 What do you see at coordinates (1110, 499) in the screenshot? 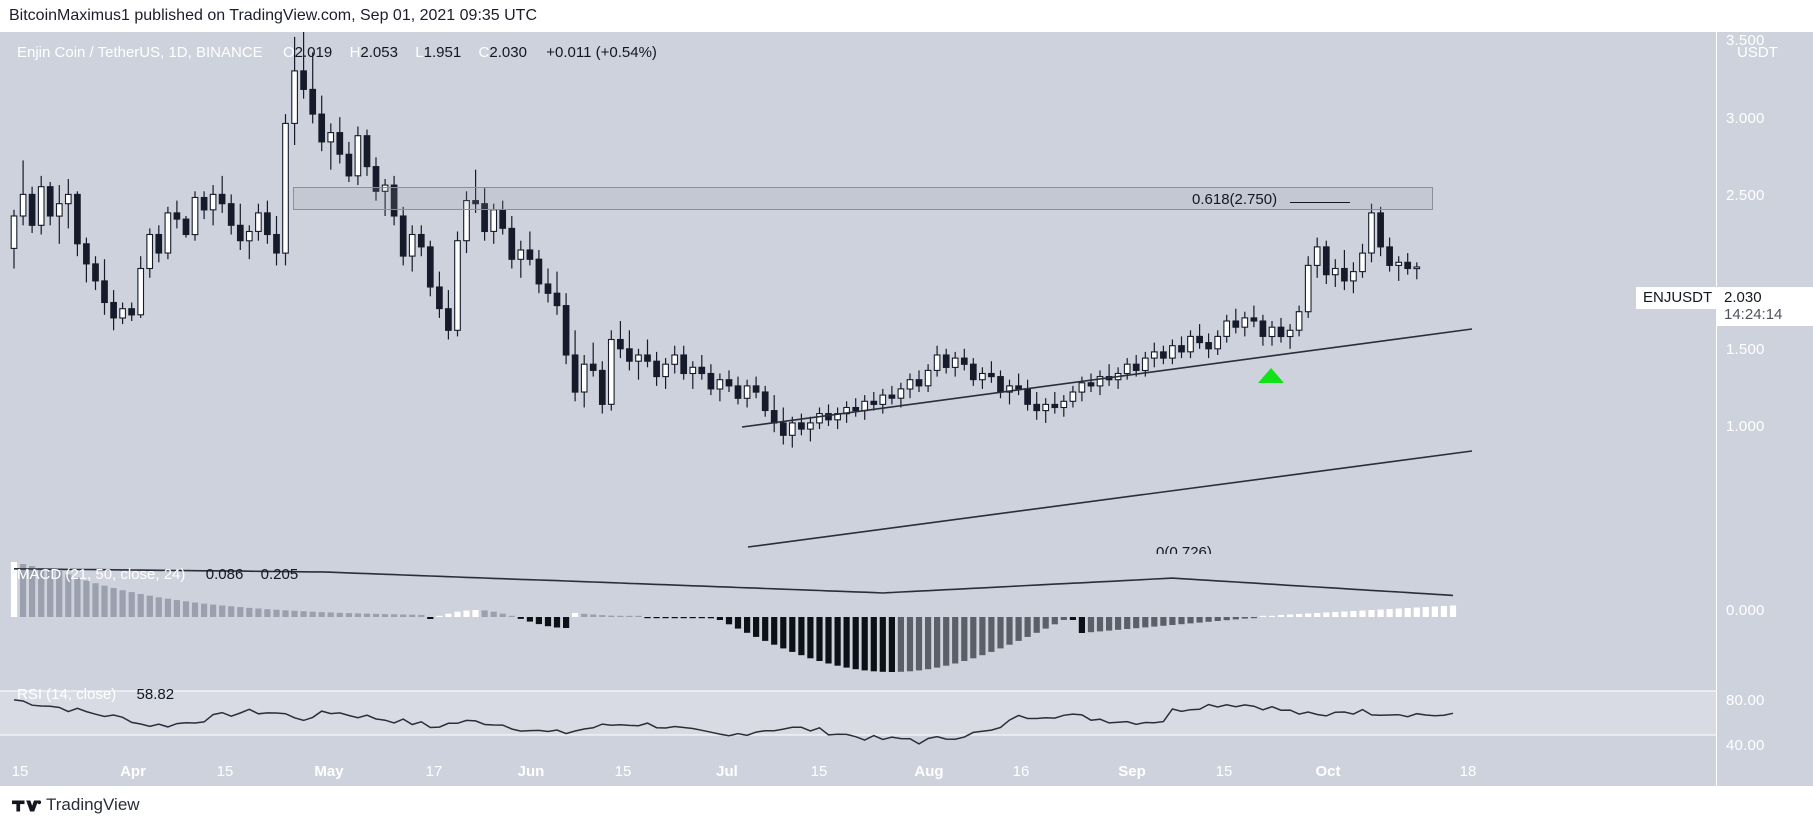
I see `channel-lower-line` at bounding box center [1110, 499].